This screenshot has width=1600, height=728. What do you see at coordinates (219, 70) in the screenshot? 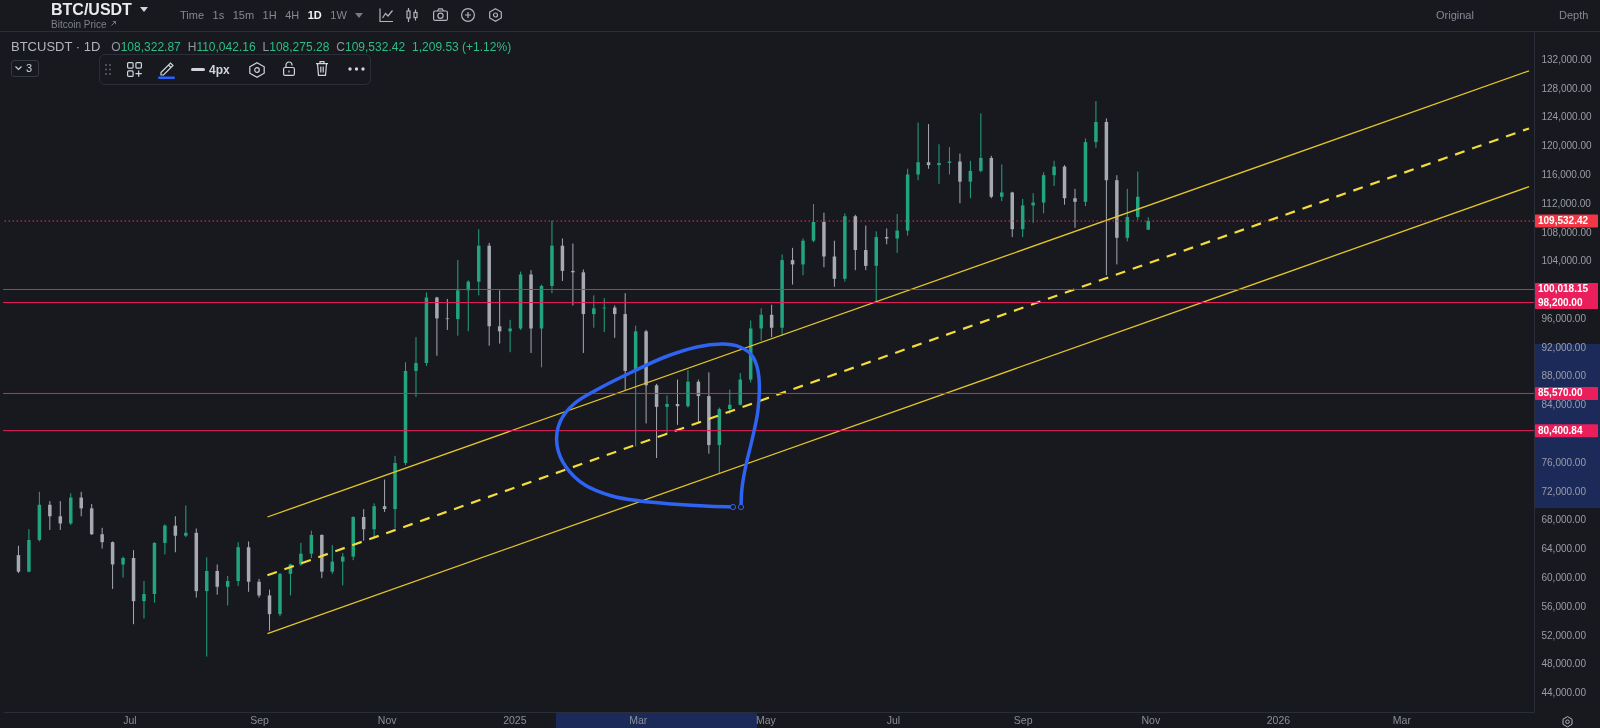
I see `annotation: 4px` at bounding box center [219, 70].